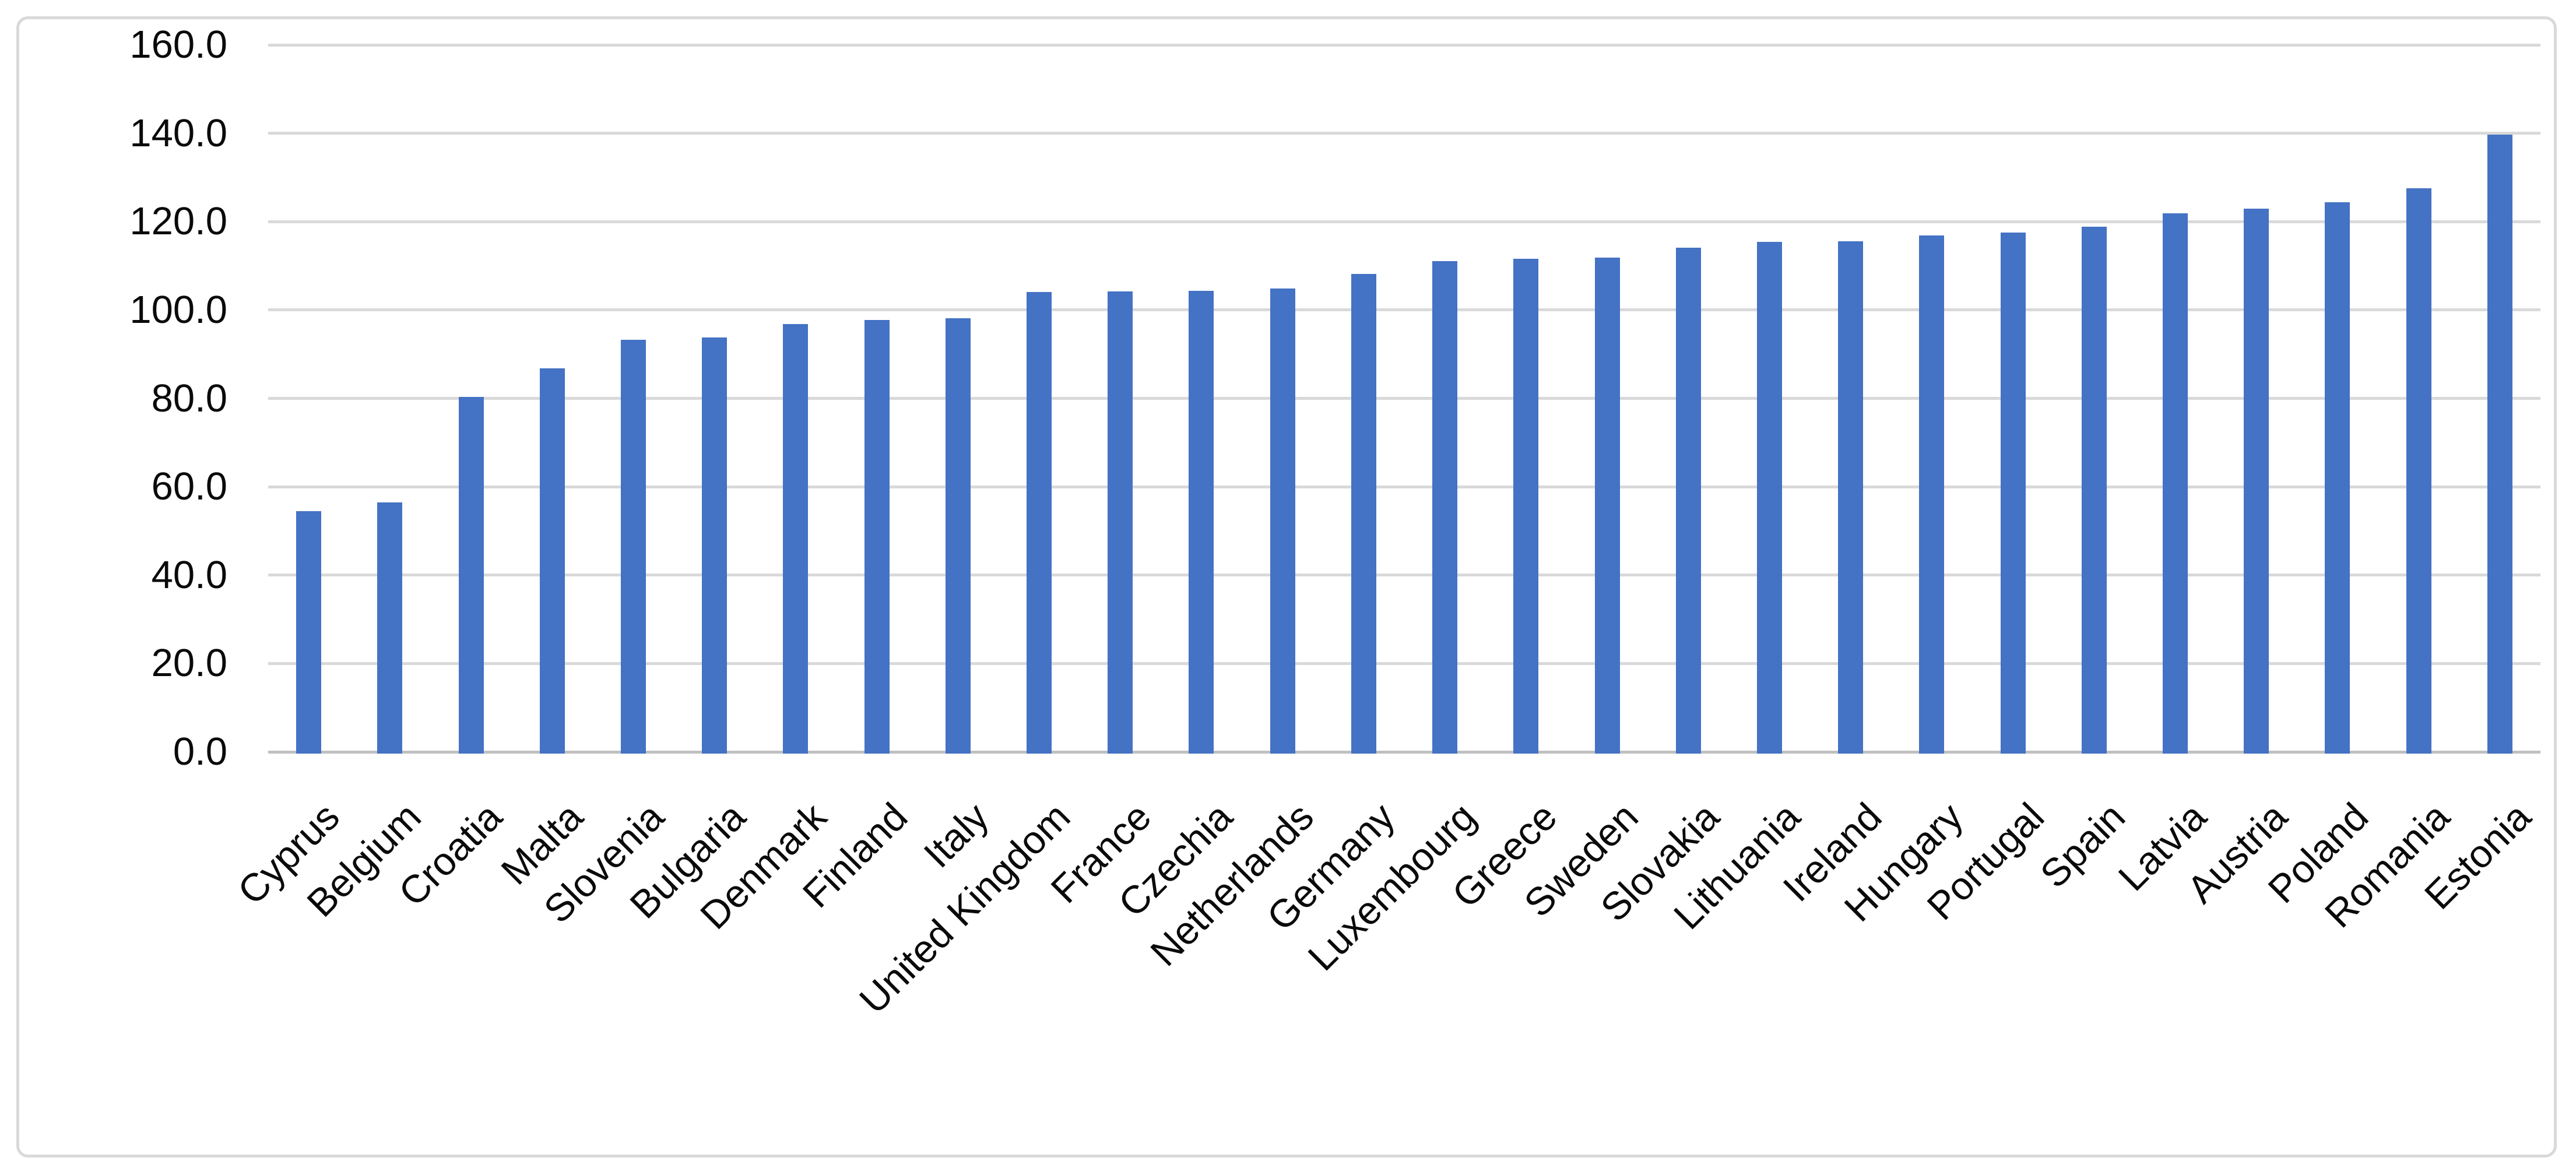 The height and width of the screenshot is (1175, 2576). What do you see at coordinates (2175, 484) in the screenshot?
I see `bar-latvia` at bounding box center [2175, 484].